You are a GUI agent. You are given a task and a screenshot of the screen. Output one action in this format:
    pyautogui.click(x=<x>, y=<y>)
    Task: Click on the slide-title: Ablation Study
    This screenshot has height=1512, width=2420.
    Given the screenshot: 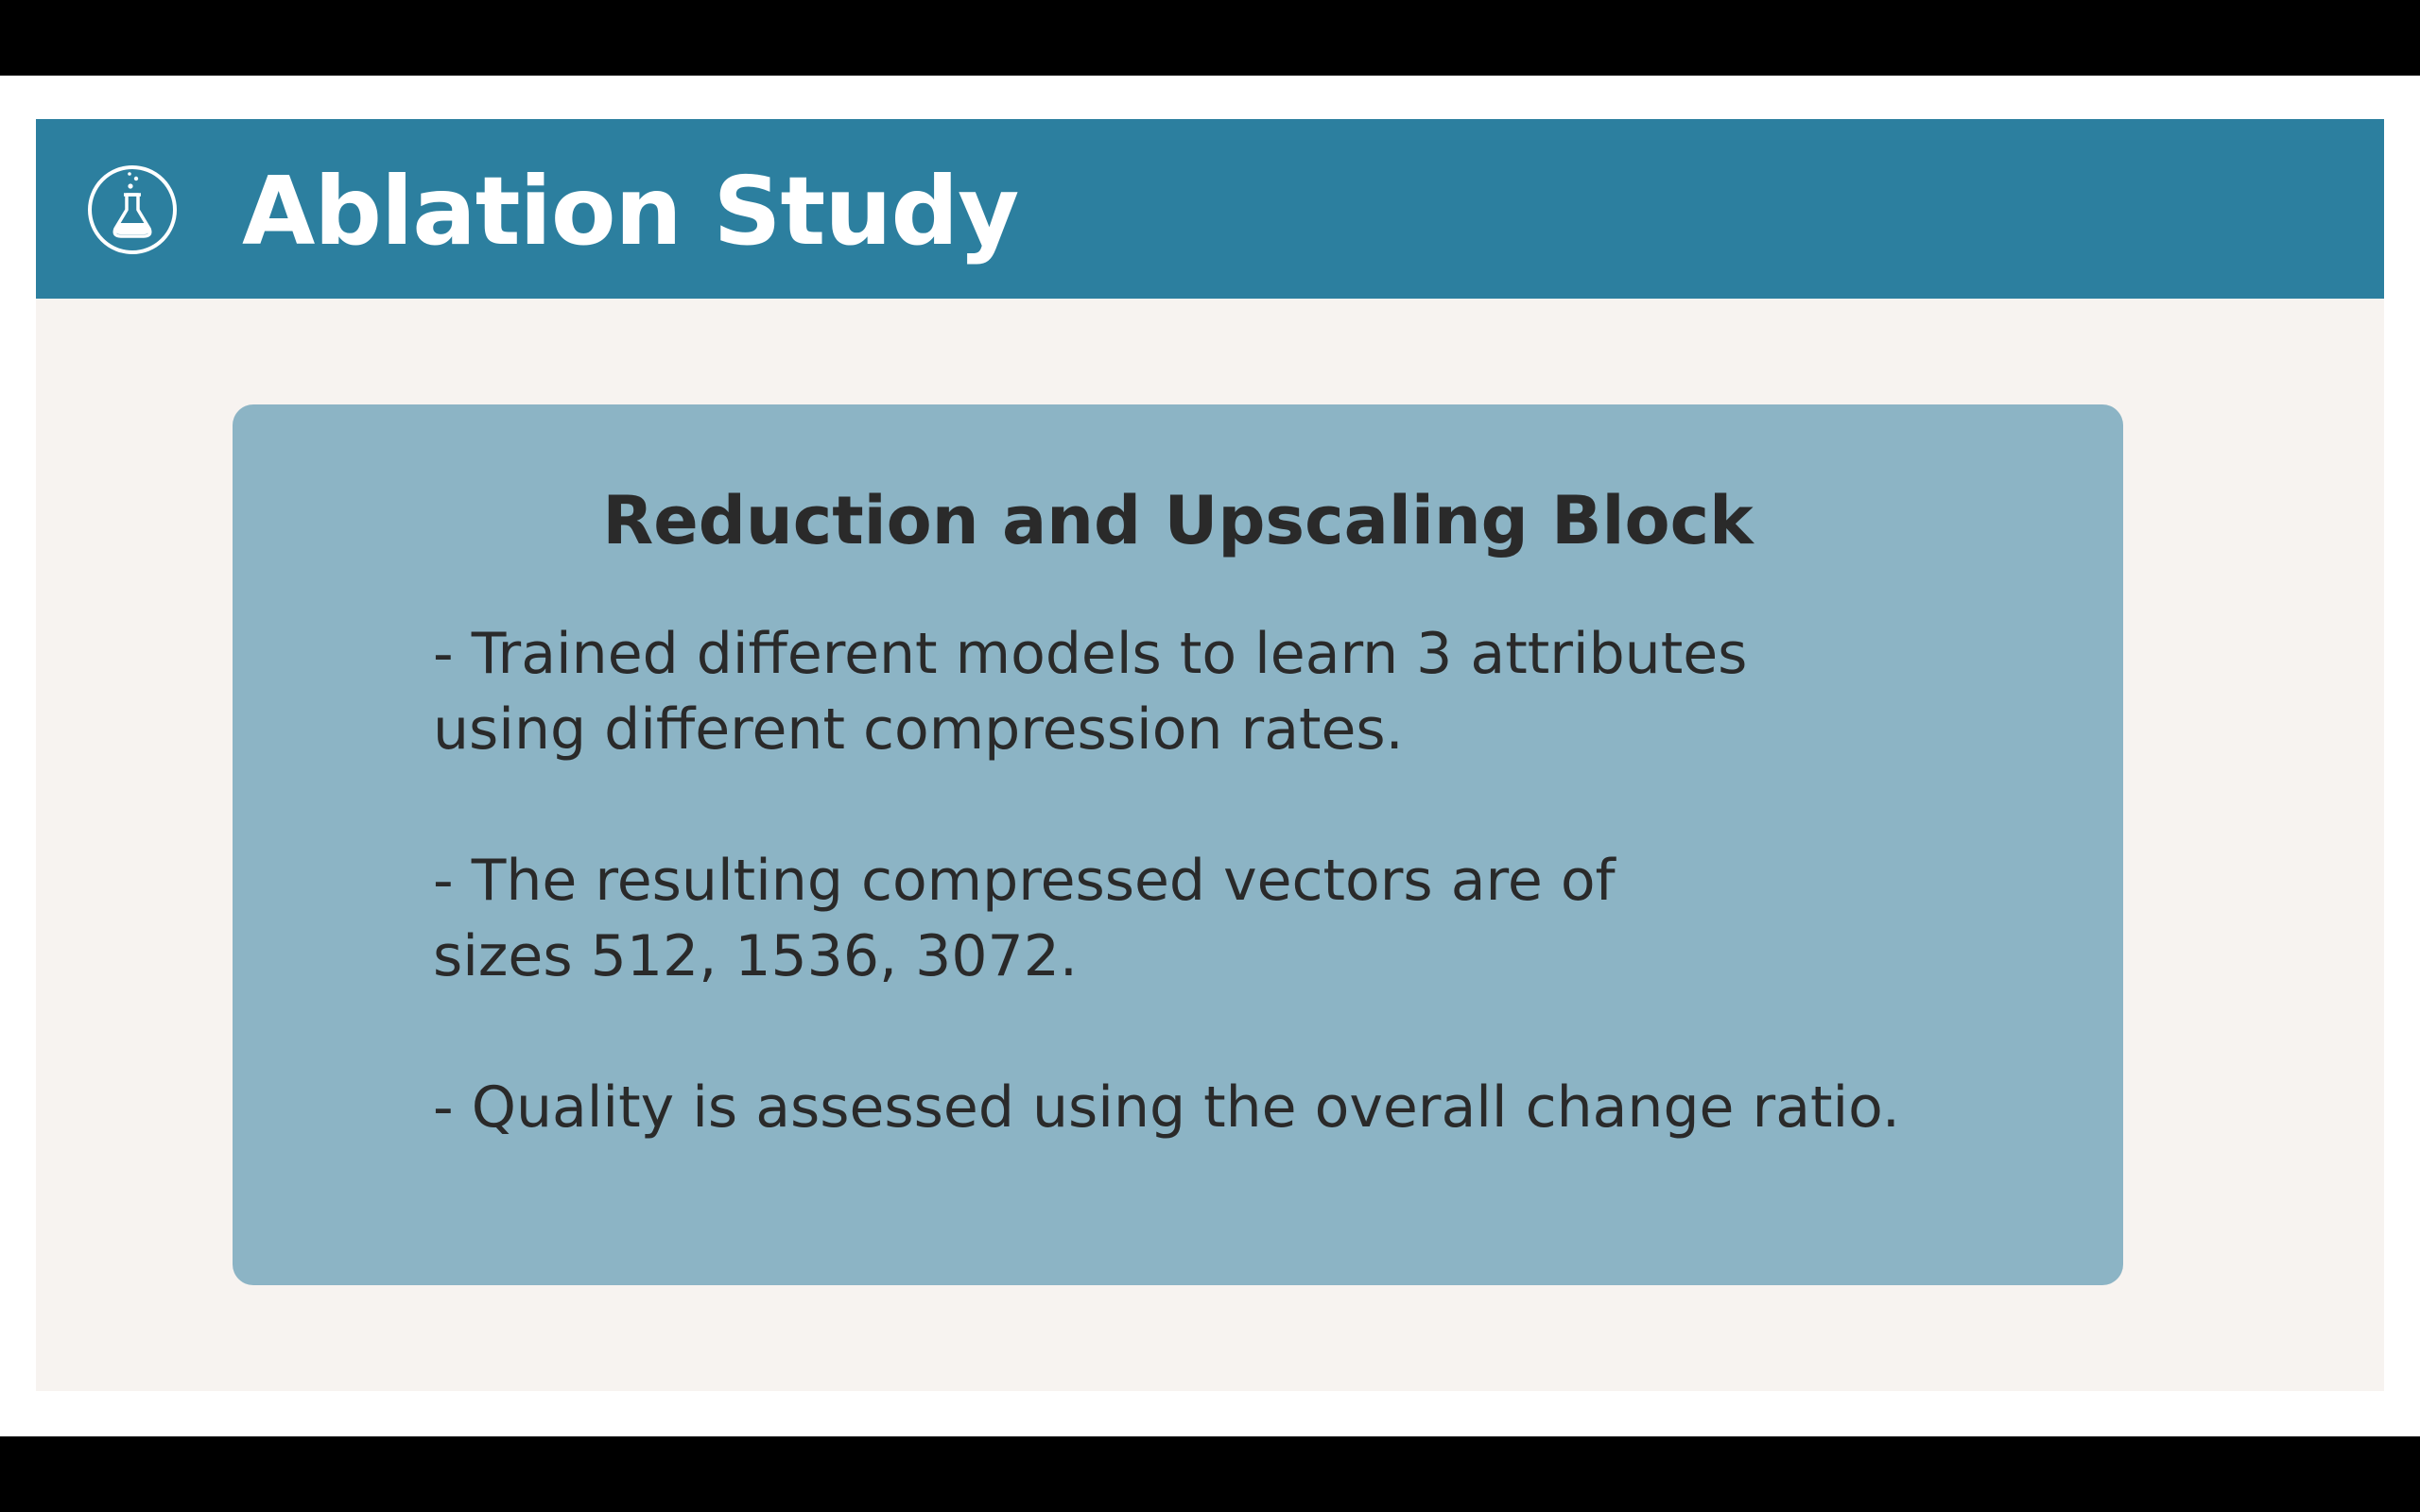 What is the action you would take?
    pyautogui.click(x=630, y=211)
    